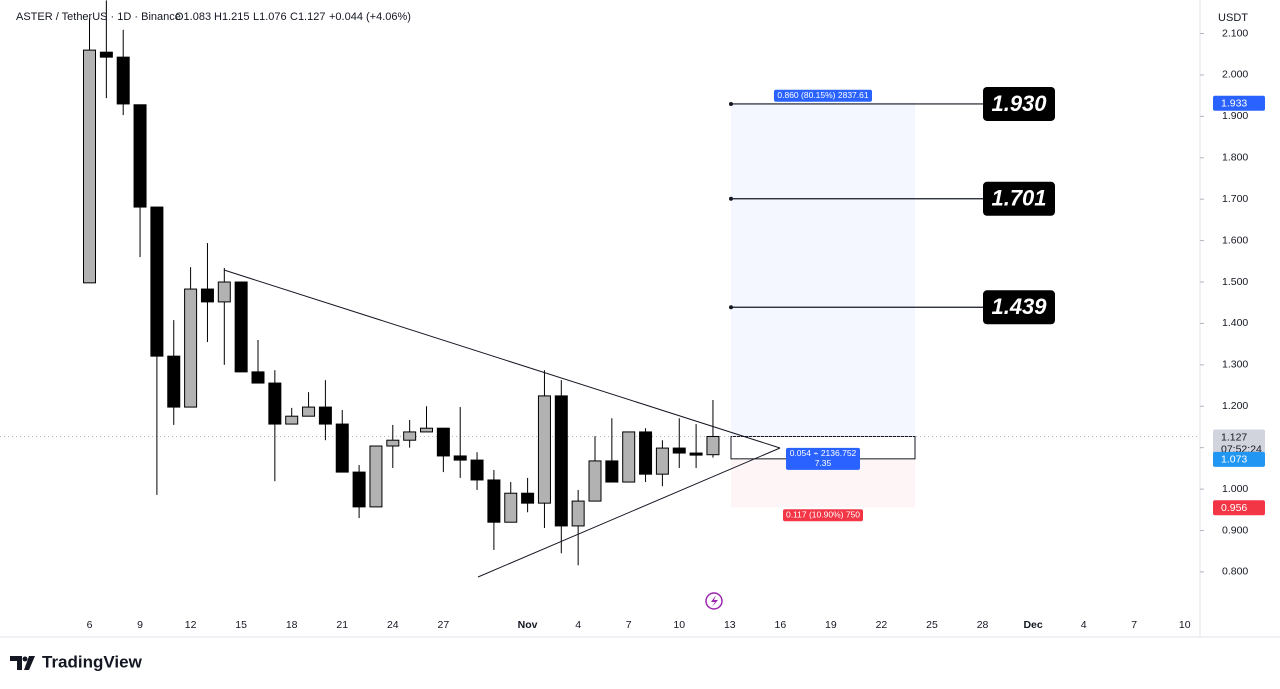 The width and height of the screenshot is (1280, 689). Describe the element at coordinates (1134, 625) in the screenshot. I see `x-tick-label: 7` at that location.